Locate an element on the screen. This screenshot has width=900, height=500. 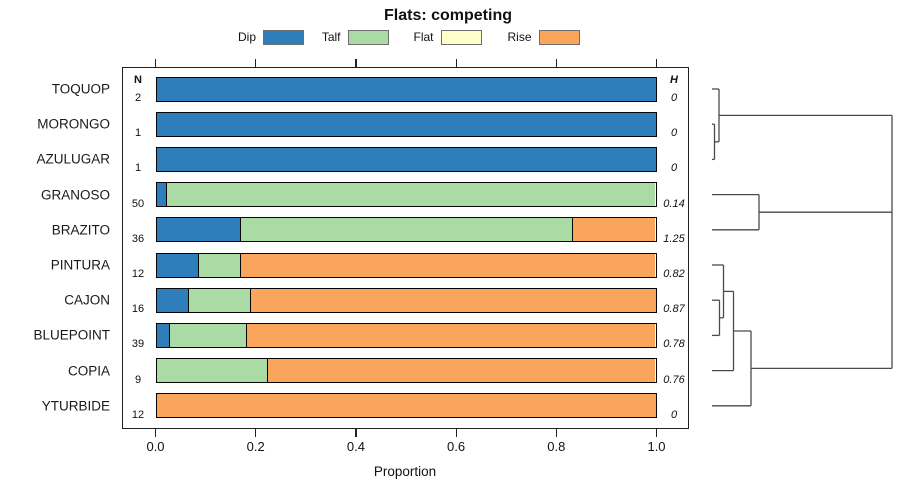
stacked-bar-granoso is located at coordinates (406, 195).